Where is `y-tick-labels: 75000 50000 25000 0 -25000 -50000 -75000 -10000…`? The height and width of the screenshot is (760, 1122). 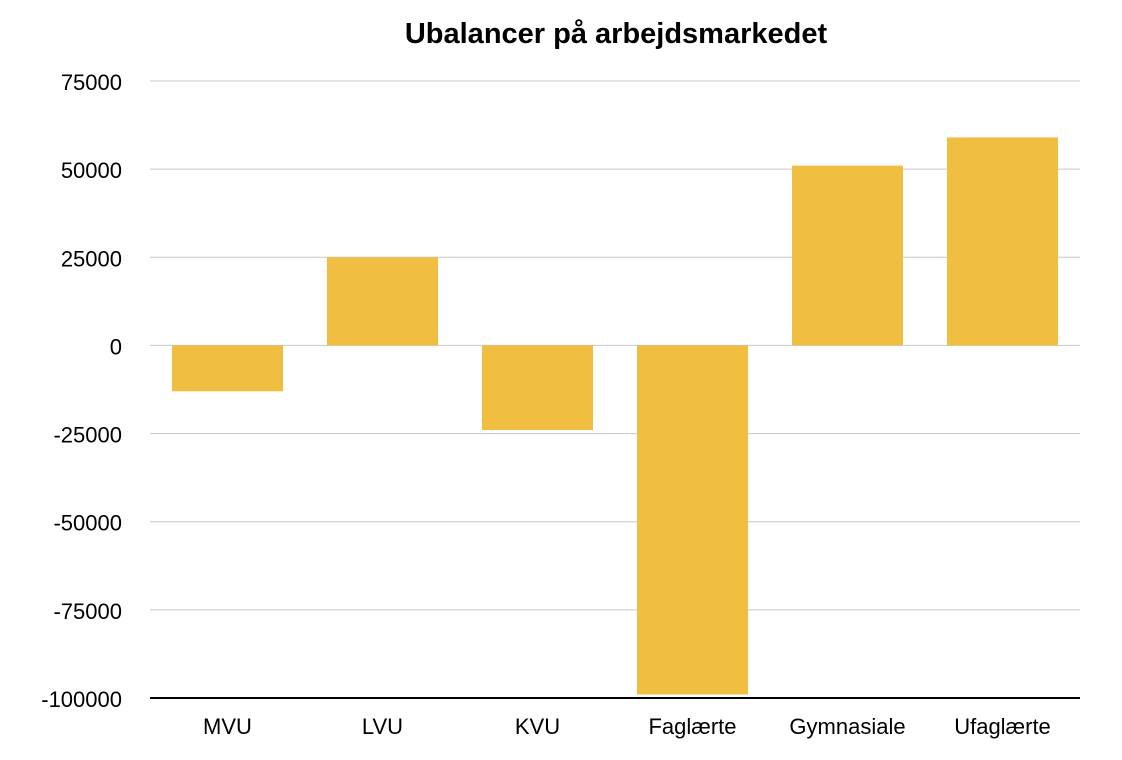
y-tick-labels: 75000 50000 25000 0 -25000 -50000 -75000 -10000… is located at coordinates (81, 391).